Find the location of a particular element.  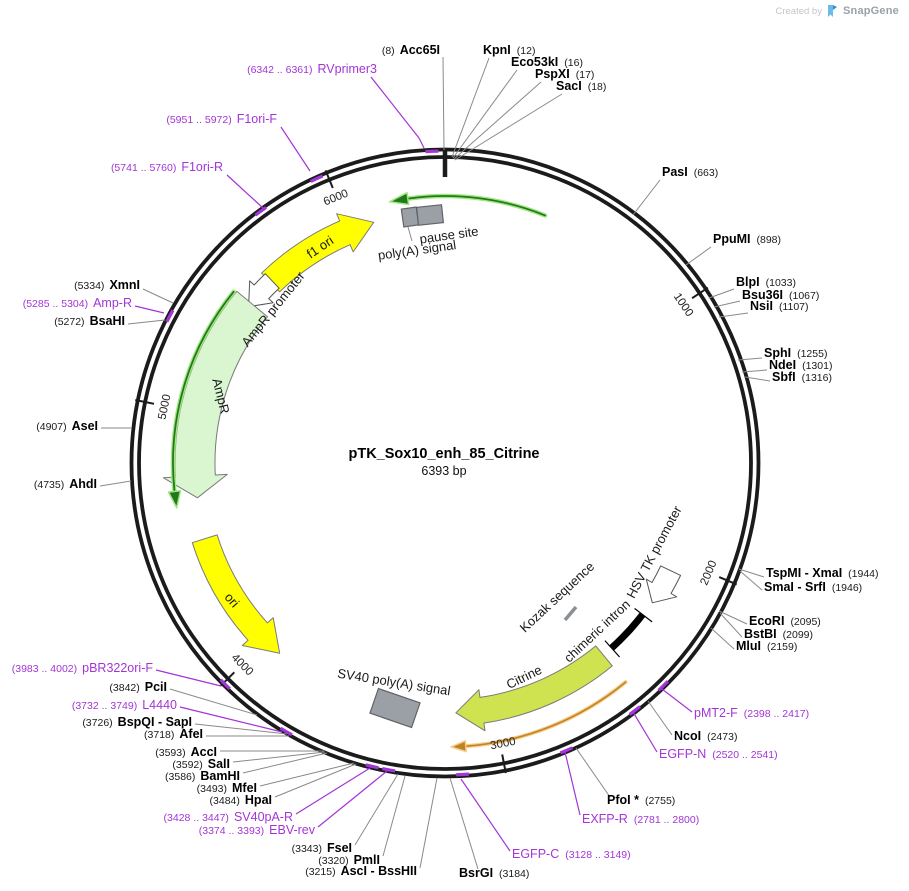

label-name: PfoI * is located at coordinates (623, 800).